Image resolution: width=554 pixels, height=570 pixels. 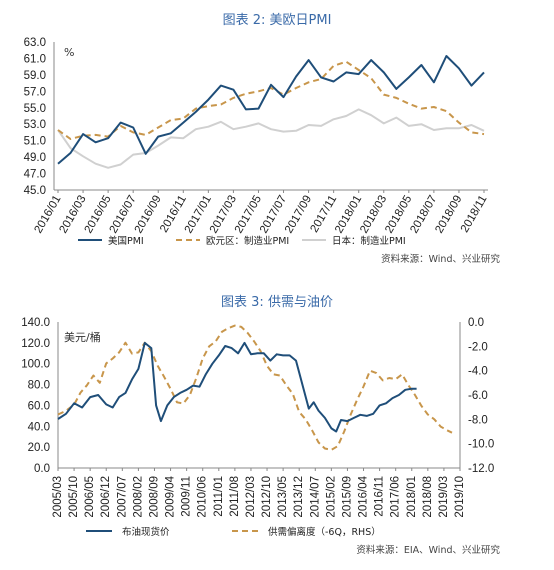 What do you see at coordinates (219, 496) in the screenshot?
I see `x-tick-label: 2011/01` at bounding box center [219, 496].